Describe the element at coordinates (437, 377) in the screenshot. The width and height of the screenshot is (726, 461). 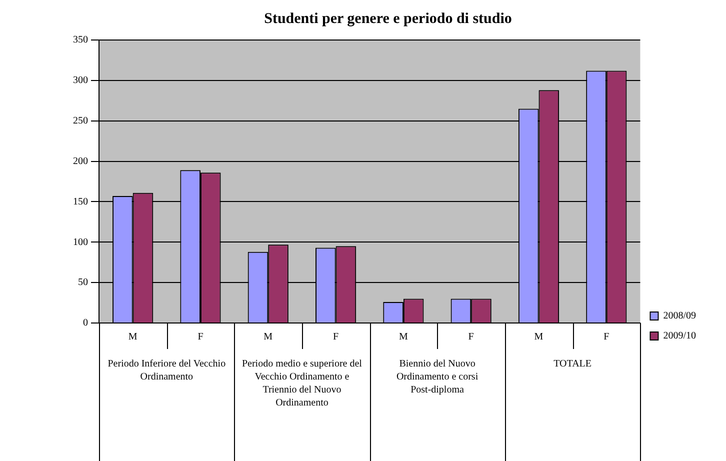
I see `text: Biennio del Nuovo Ordinamento e corsi Post-diploma` at that location.